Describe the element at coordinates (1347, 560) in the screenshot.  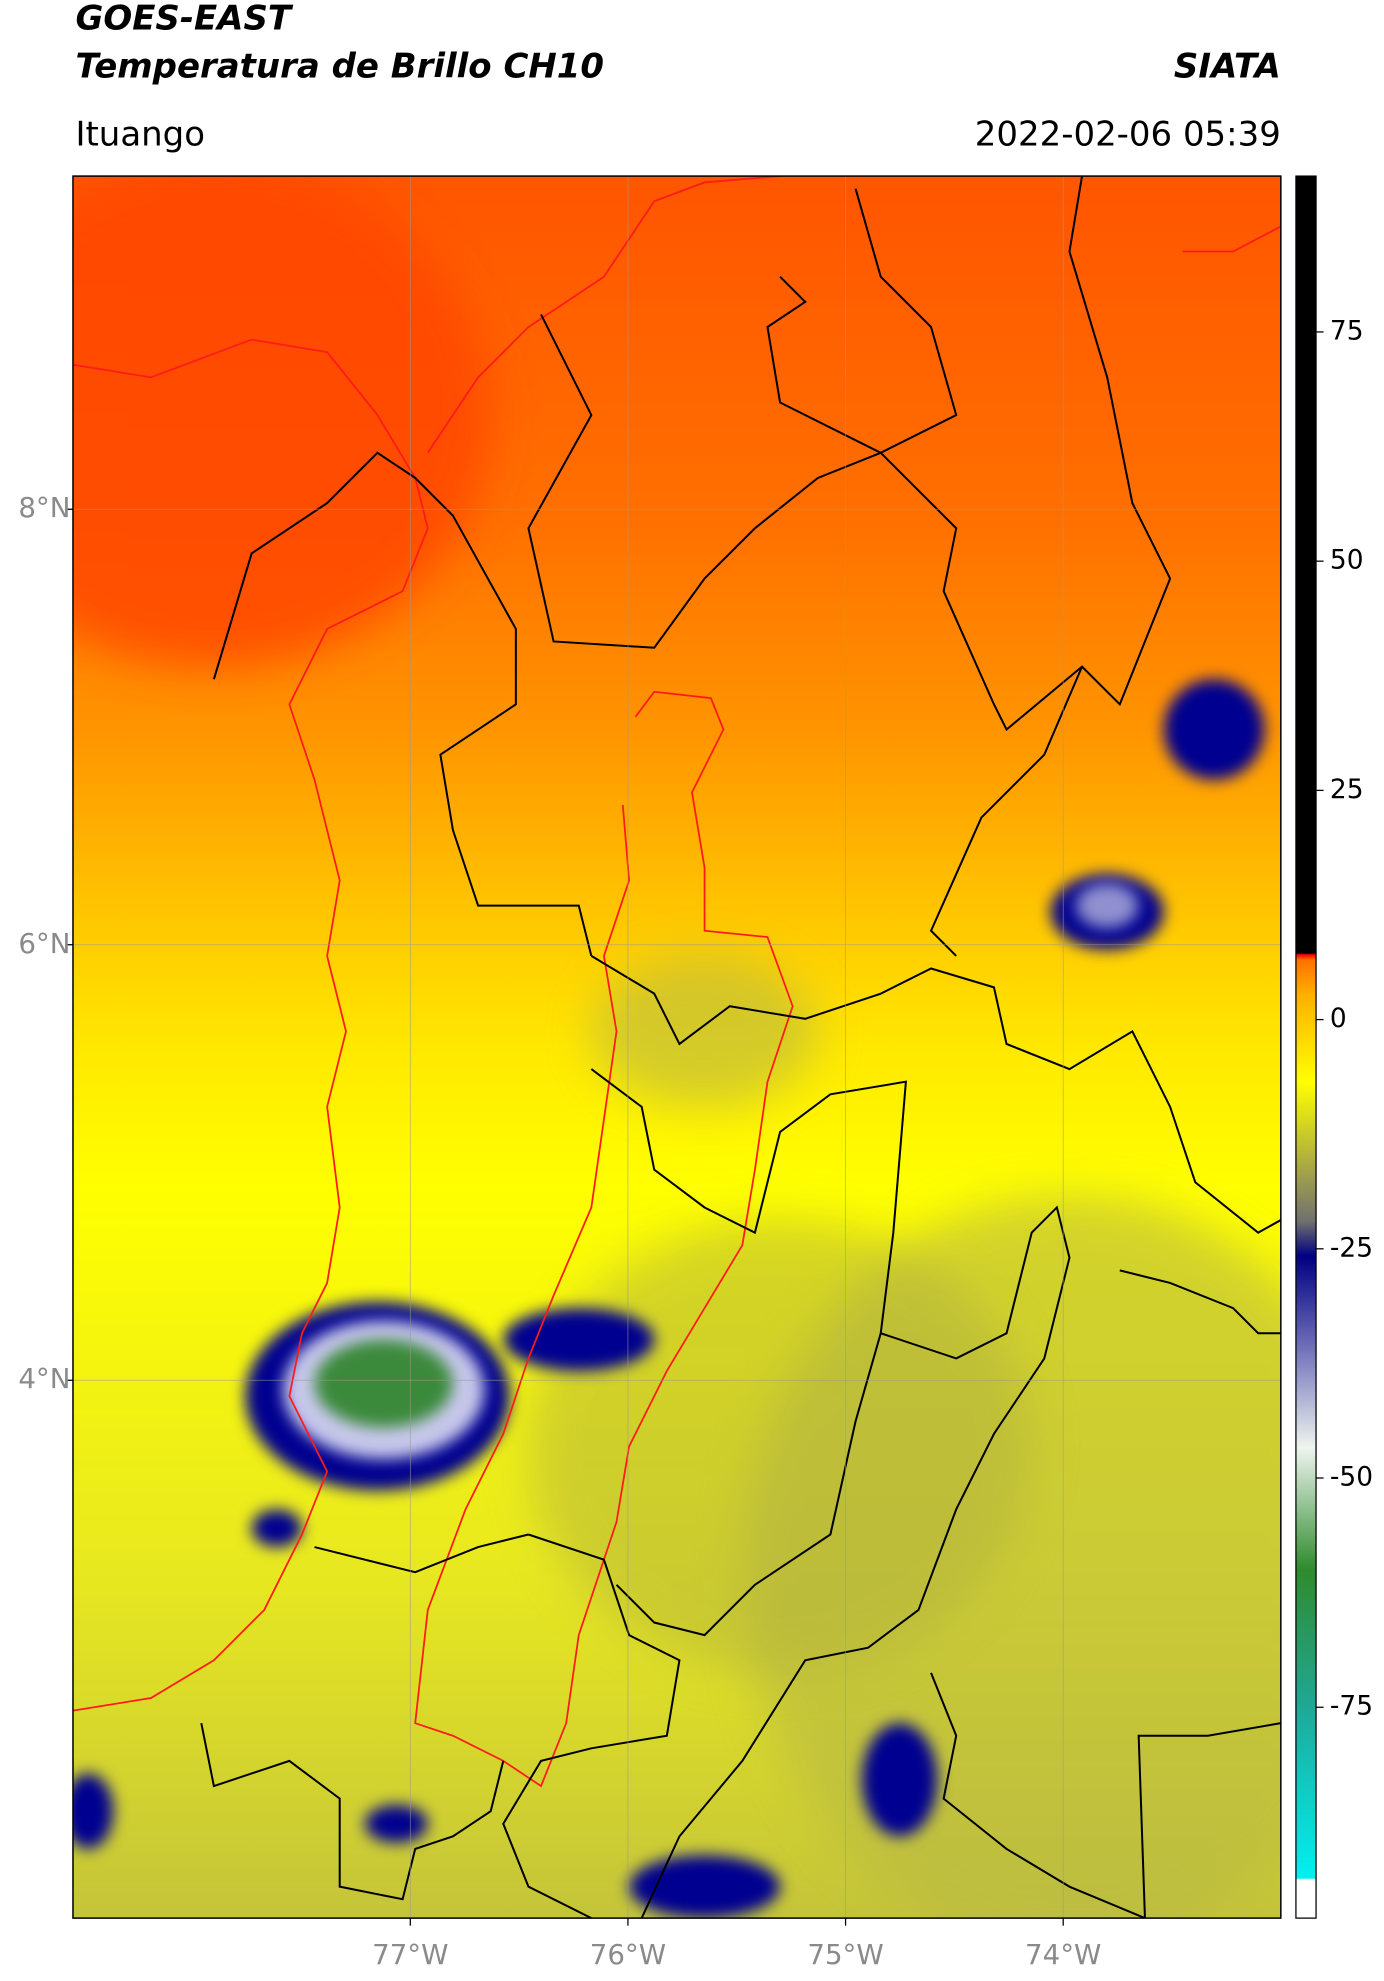
I see `colorbar-tick-label: 50` at that location.